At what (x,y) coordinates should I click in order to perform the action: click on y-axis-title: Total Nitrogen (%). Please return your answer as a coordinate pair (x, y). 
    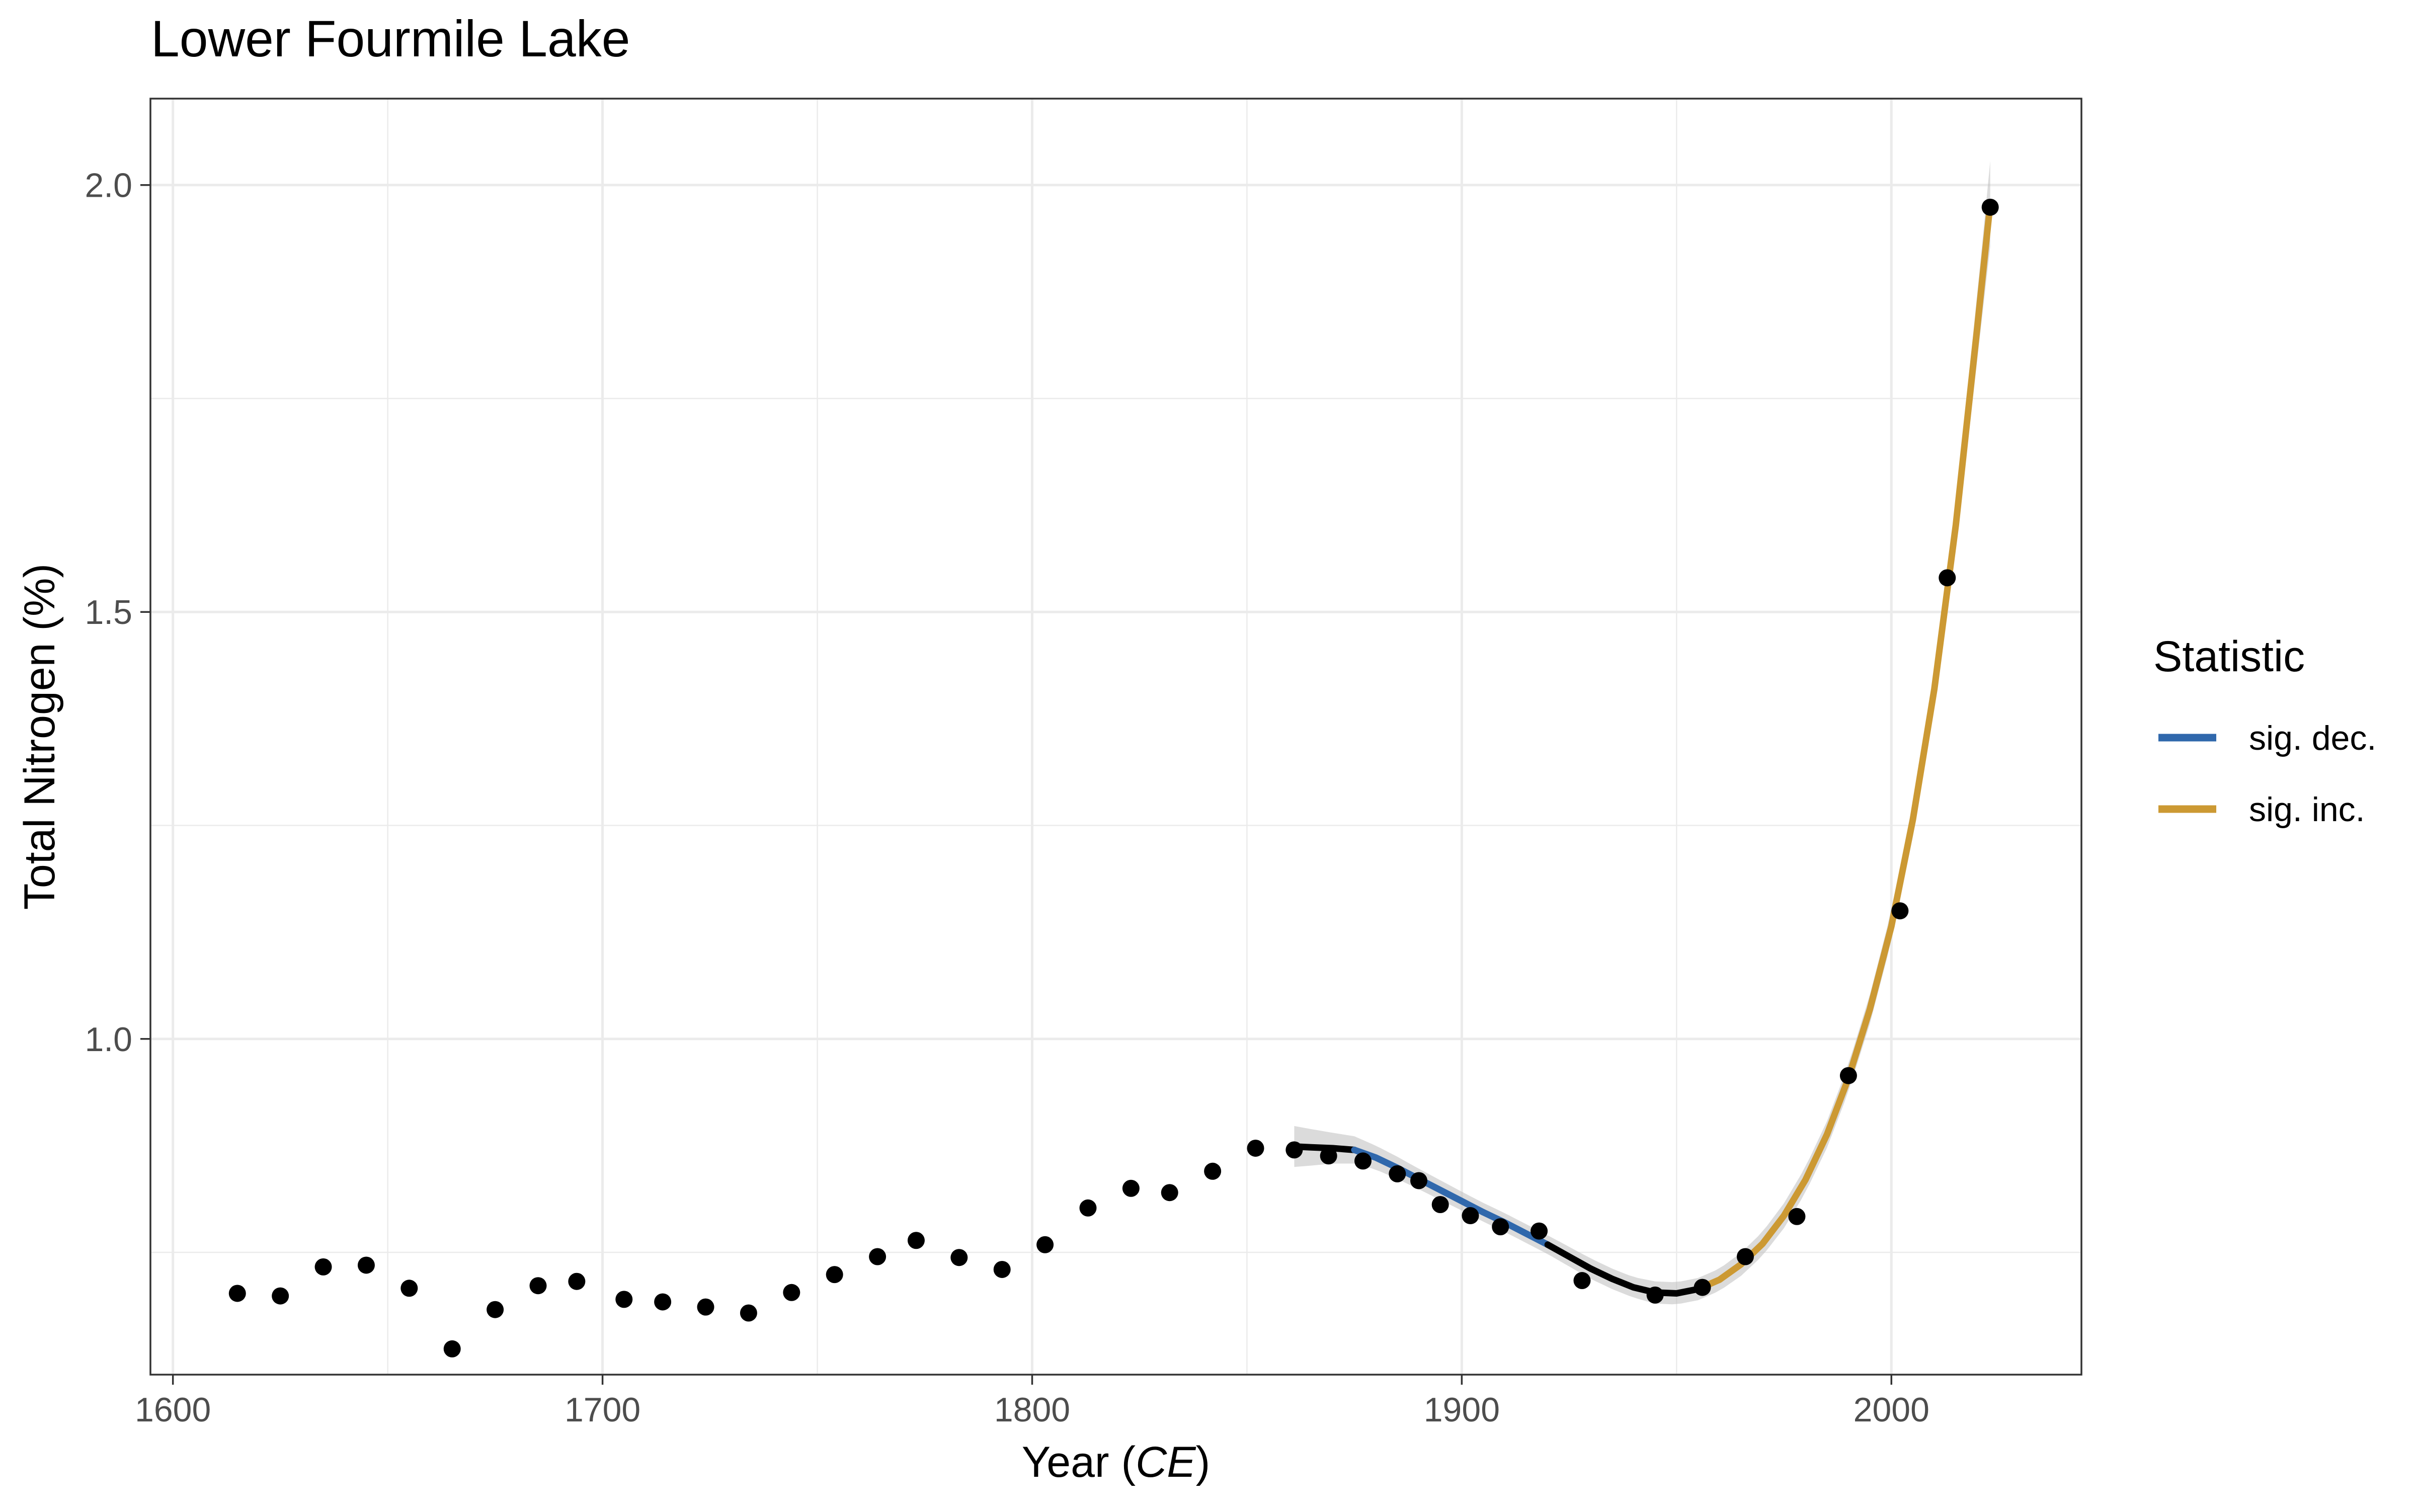
    Looking at the image, I should click on (40, 737).